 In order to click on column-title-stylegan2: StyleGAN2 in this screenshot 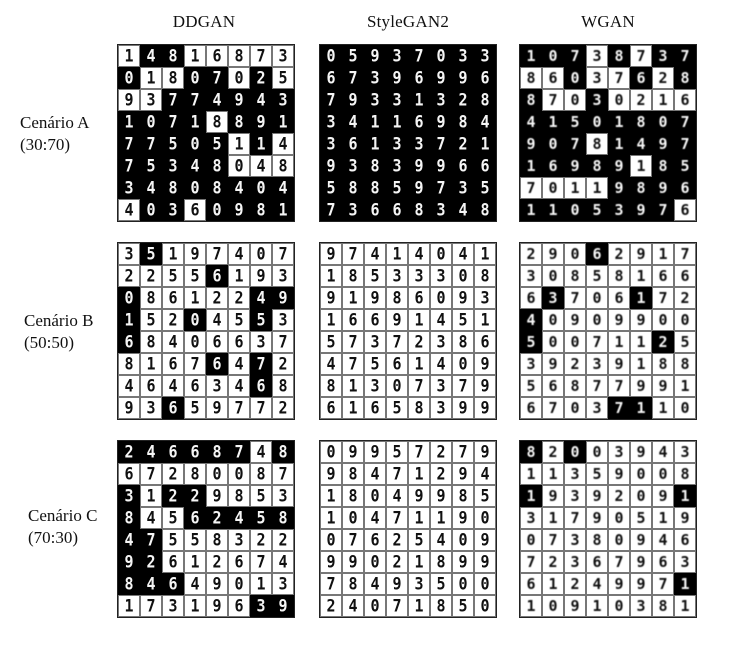, I will do `click(408, 21)`.